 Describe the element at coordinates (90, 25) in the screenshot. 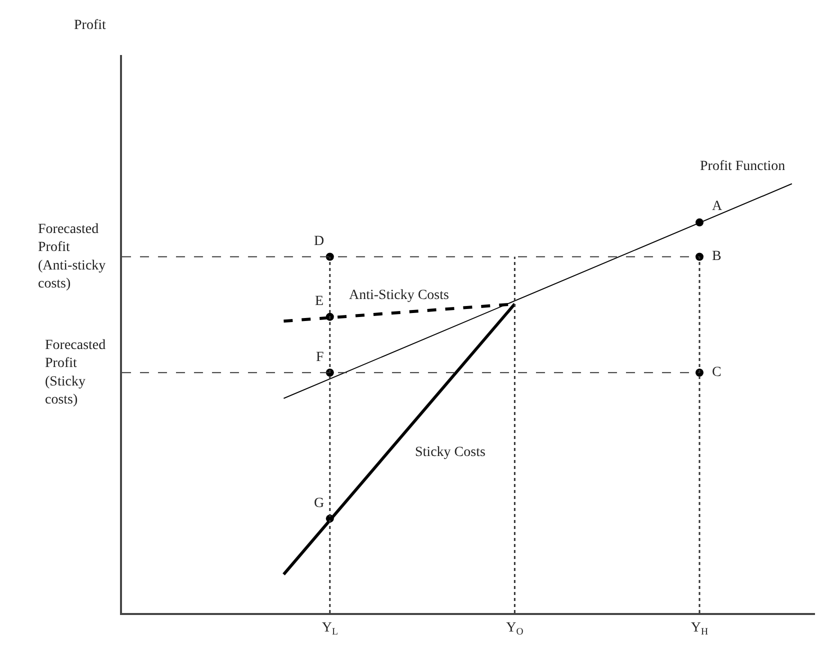

I see `text: Profit` at that location.